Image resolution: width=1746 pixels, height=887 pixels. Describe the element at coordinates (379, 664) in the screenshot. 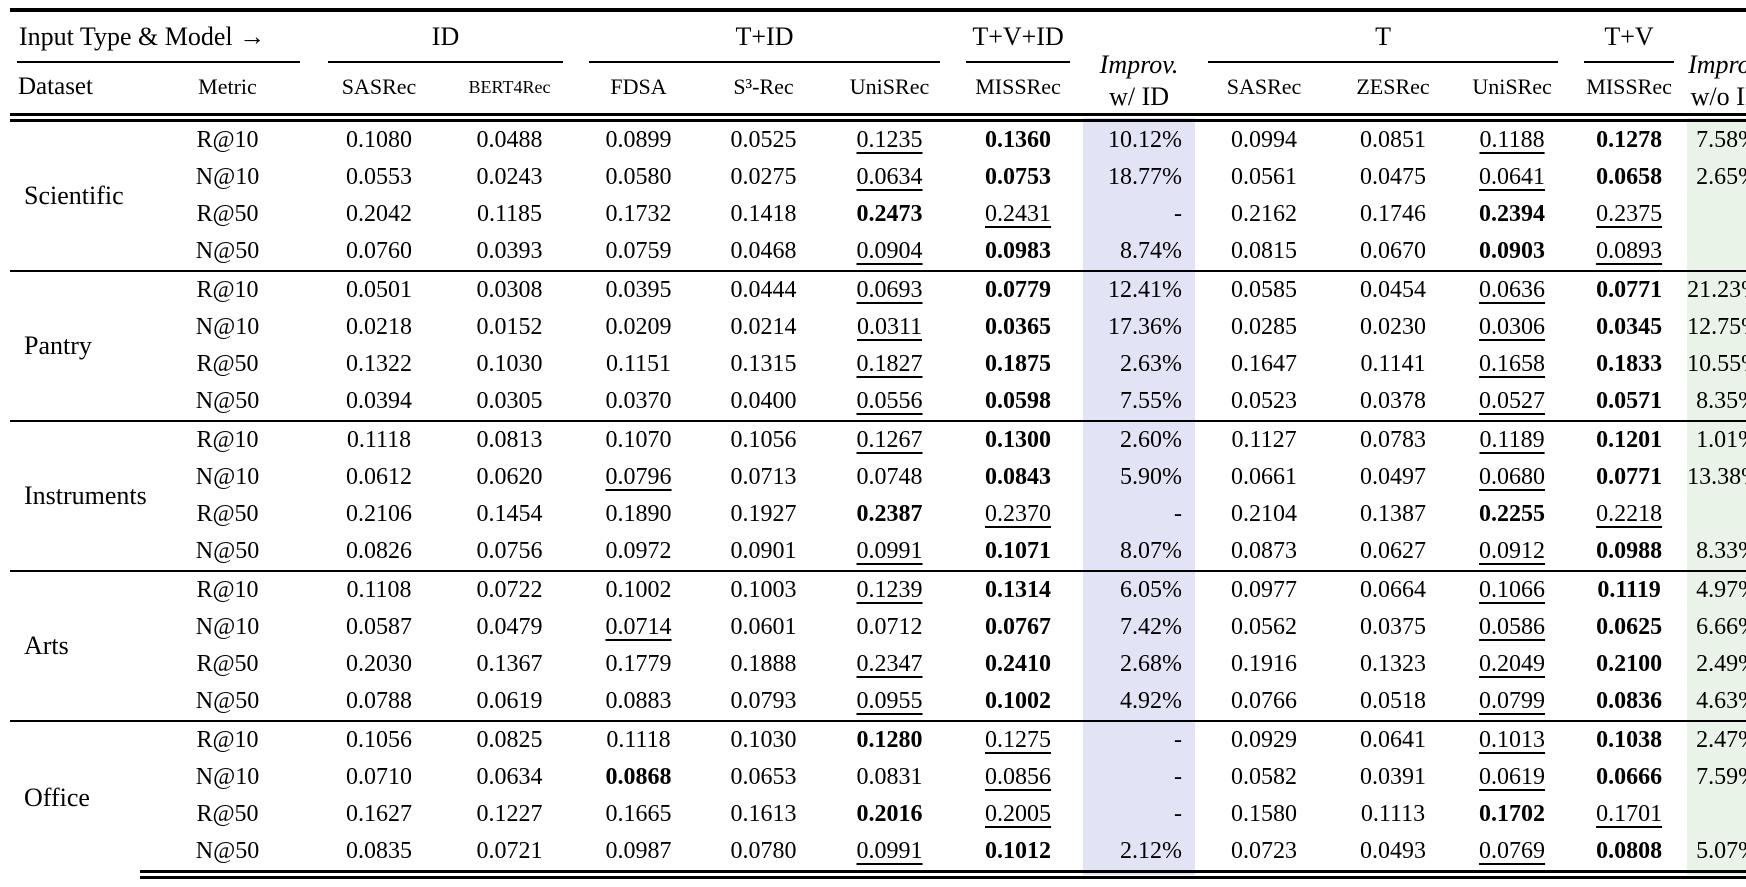

I see `value-cell: 0.2030` at that location.